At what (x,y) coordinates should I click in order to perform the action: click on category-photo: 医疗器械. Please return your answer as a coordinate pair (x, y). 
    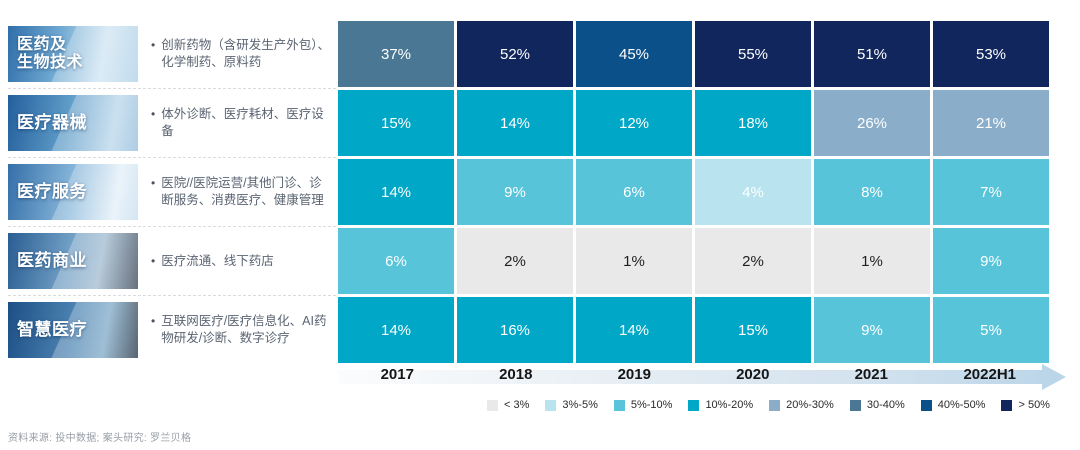
    Looking at the image, I should click on (73, 123).